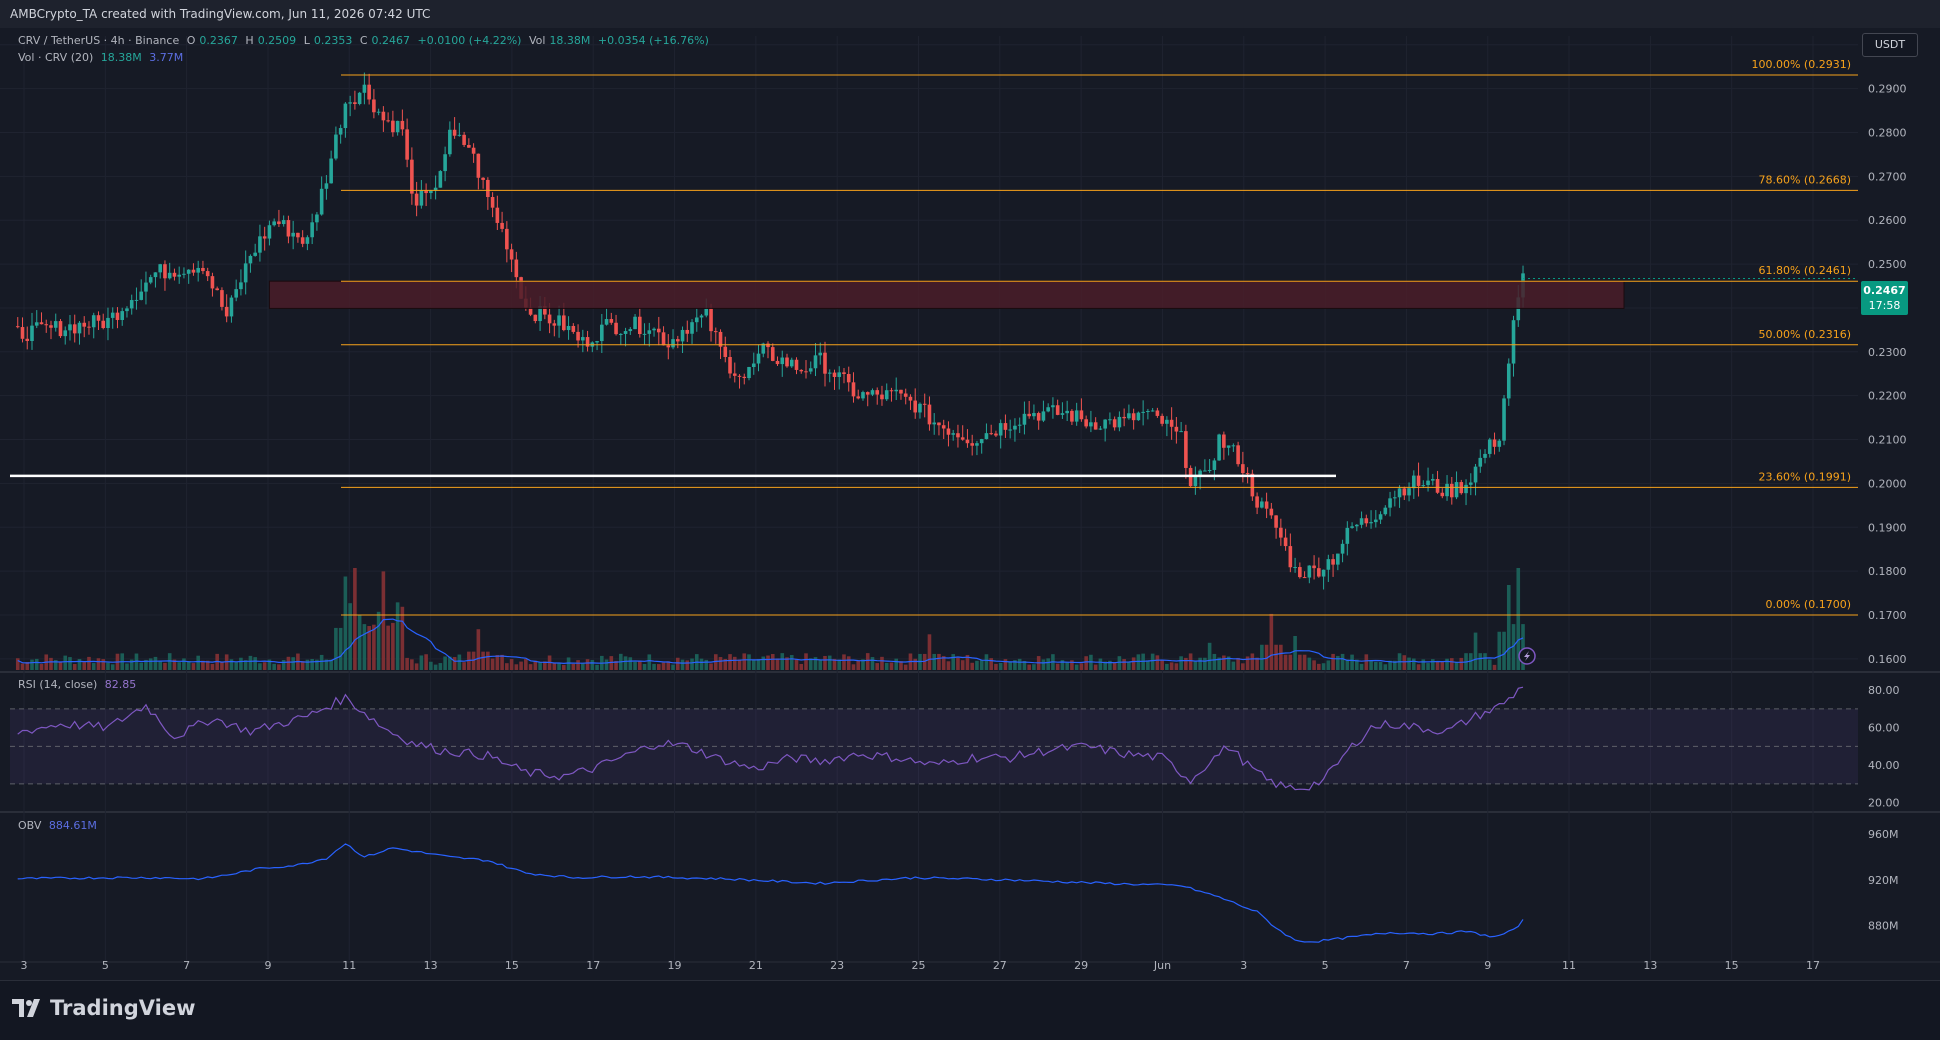  What do you see at coordinates (1884, 803) in the screenshot?
I see `rsi-axis-tick: 20.00` at bounding box center [1884, 803].